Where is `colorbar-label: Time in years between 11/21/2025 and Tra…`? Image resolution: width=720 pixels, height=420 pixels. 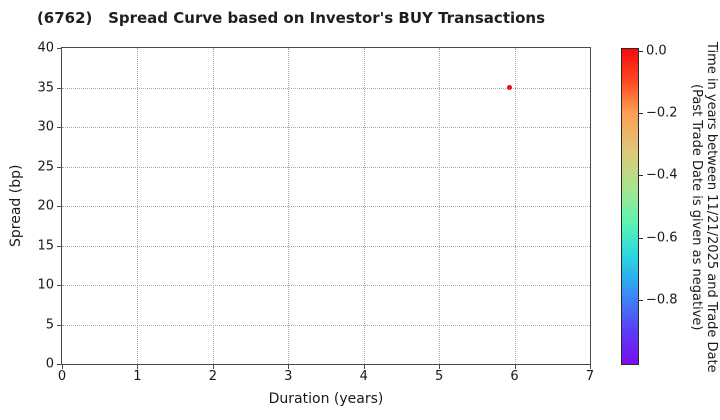
colorbar-label: Time in years between 11/21/2025 and Tra… is located at coordinates (704, 207).